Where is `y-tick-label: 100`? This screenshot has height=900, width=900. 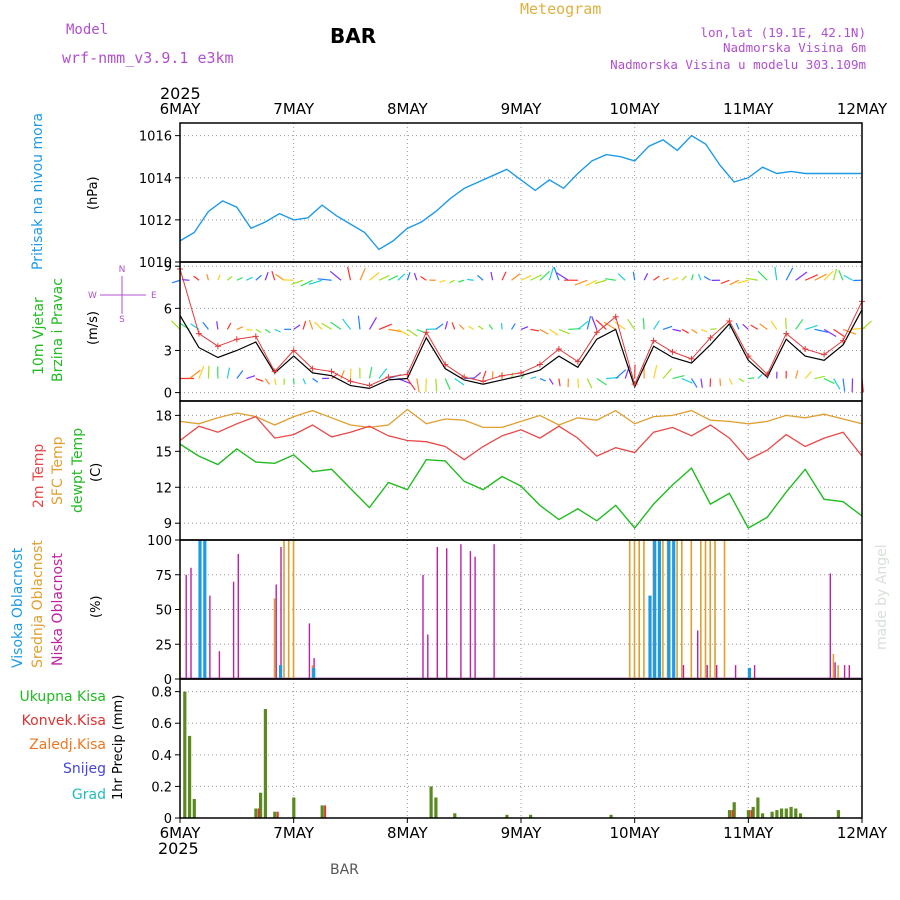
y-tick-label: 100 is located at coordinates (159, 541).